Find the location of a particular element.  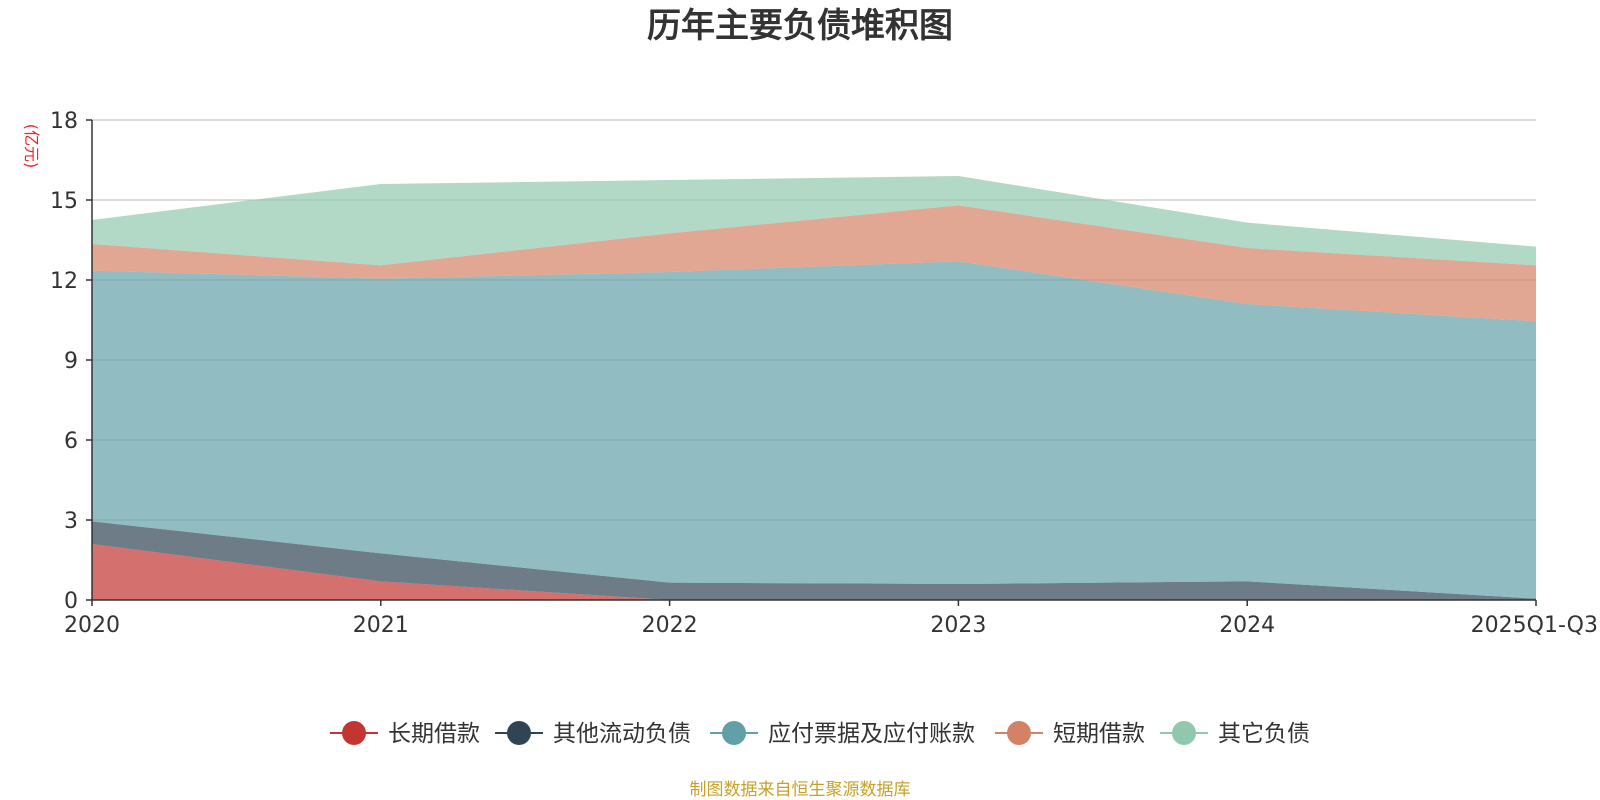

x-tick-label: 2021 is located at coordinates (381, 625).